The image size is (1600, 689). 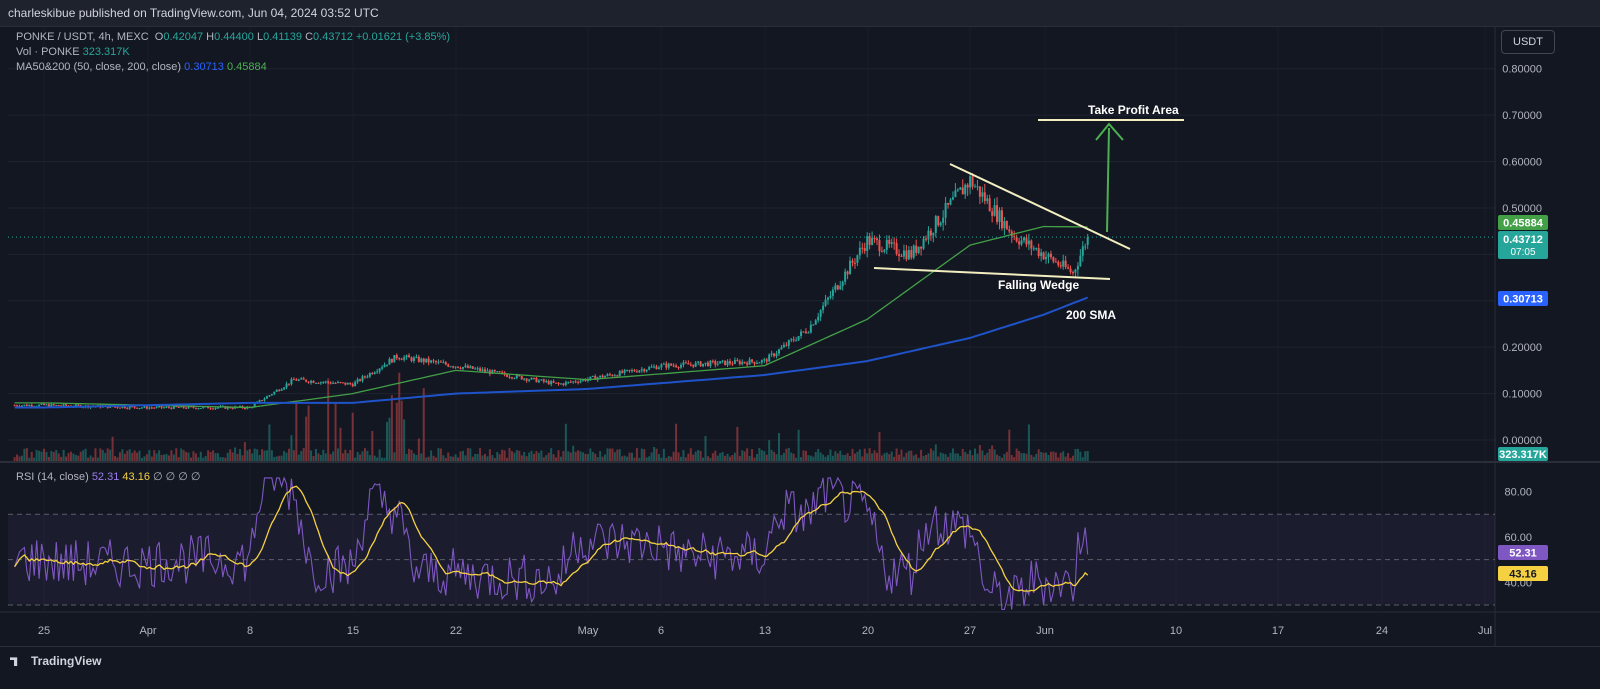 I want to click on countdown-tag: 07:05, so click(x=1522, y=252).